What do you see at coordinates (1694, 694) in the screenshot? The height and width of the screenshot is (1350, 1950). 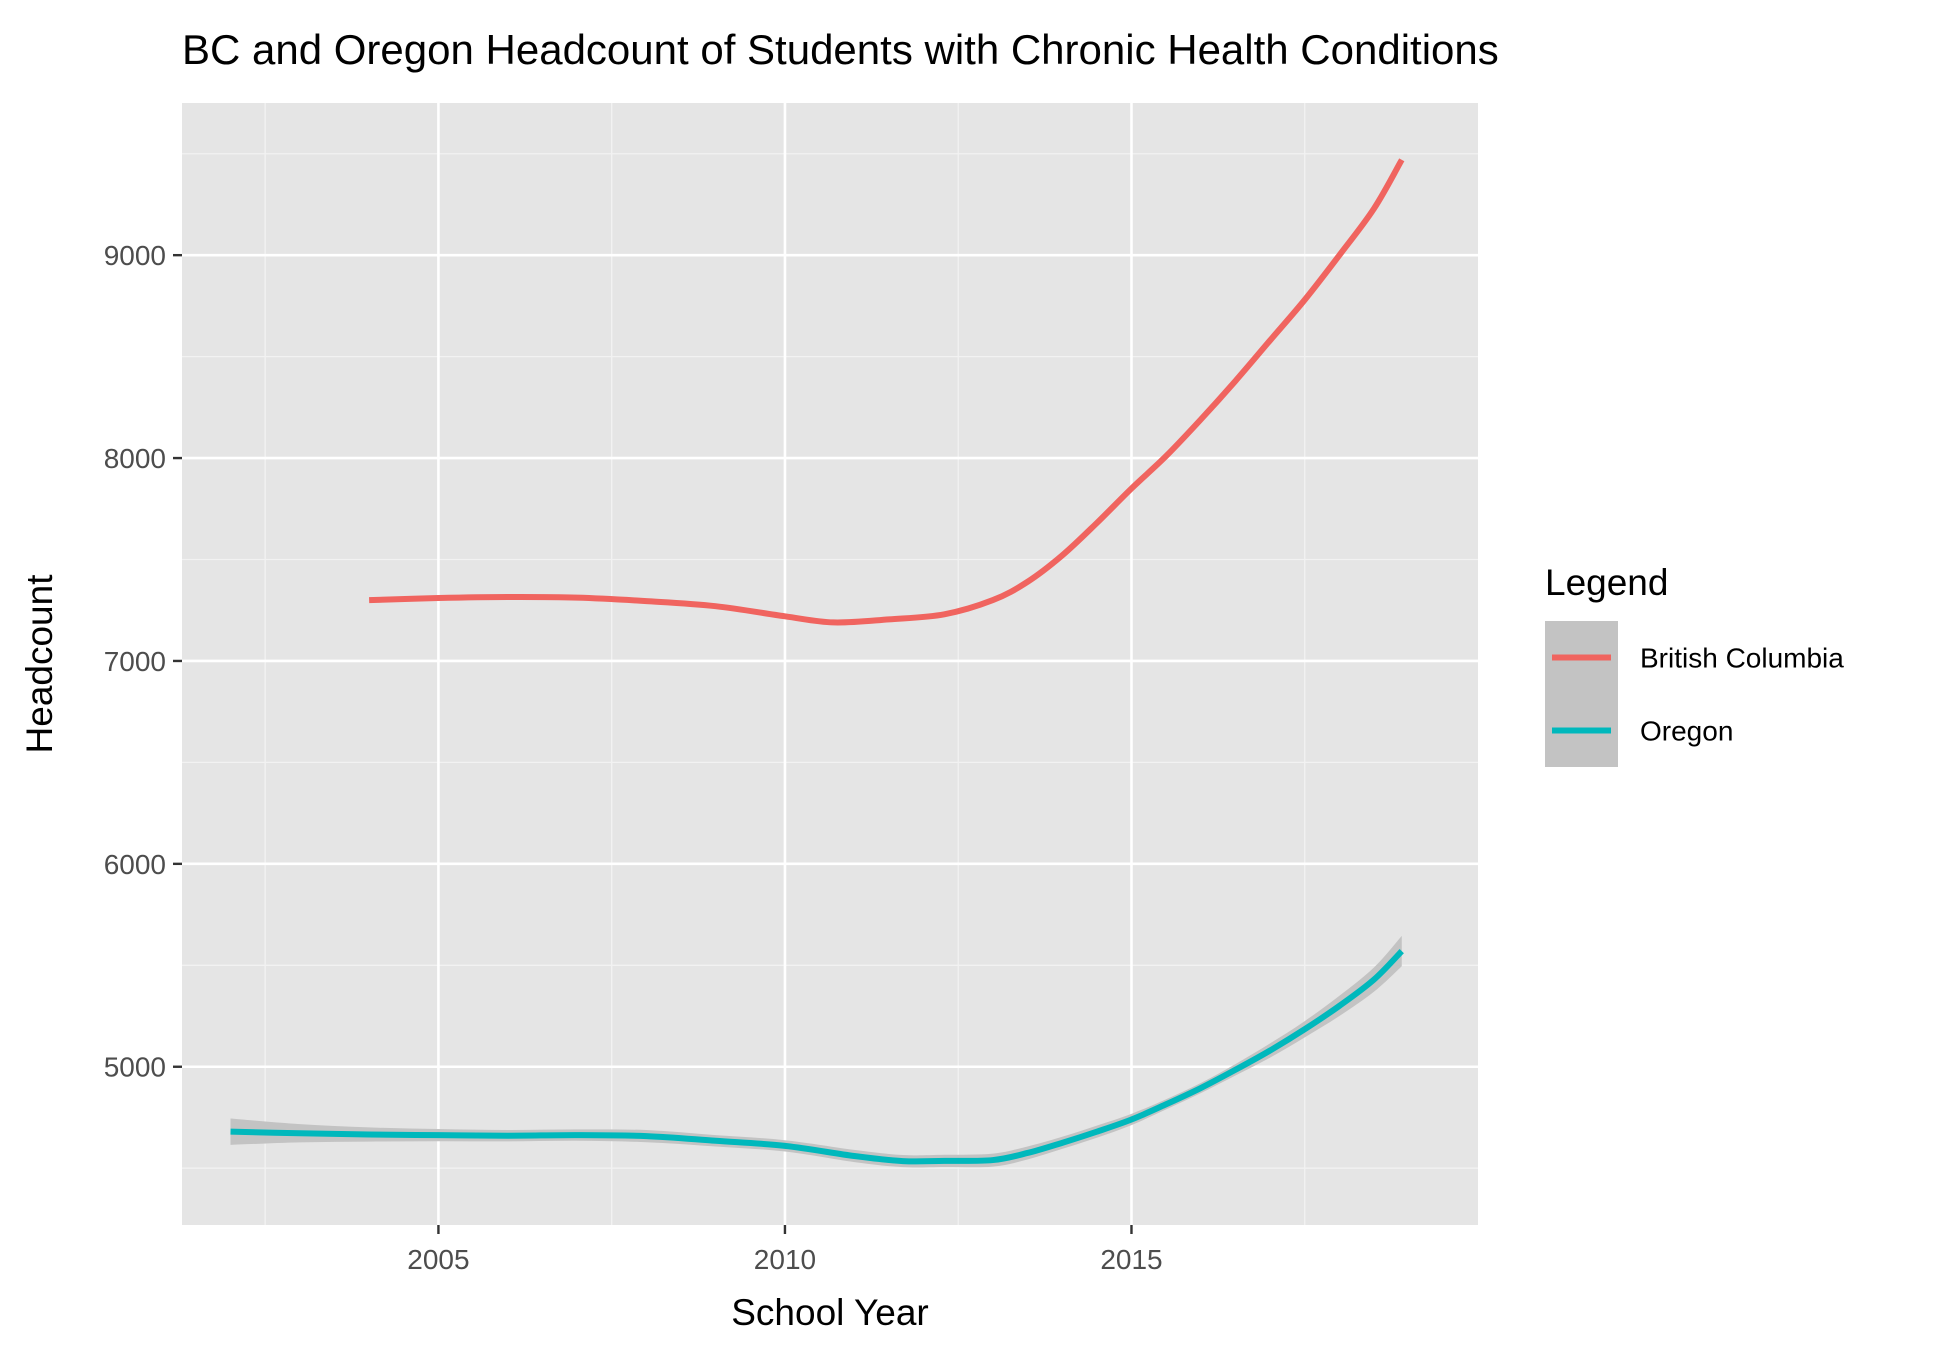 I see `legend-keys: British Columbia Oregon` at bounding box center [1694, 694].